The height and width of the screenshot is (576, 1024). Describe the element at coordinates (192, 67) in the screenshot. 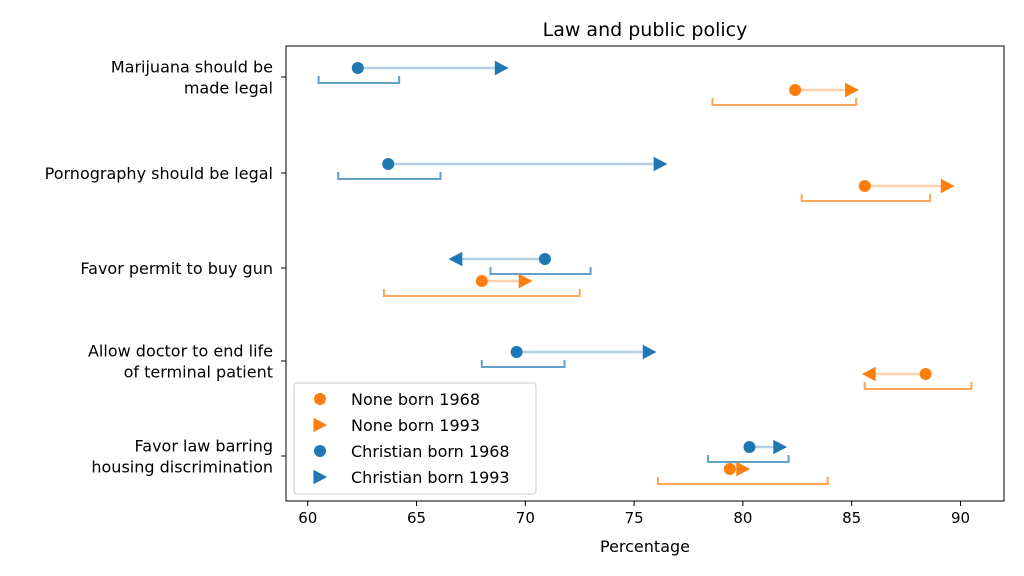

I see `y-category-label: Marijuana should be` at that location.